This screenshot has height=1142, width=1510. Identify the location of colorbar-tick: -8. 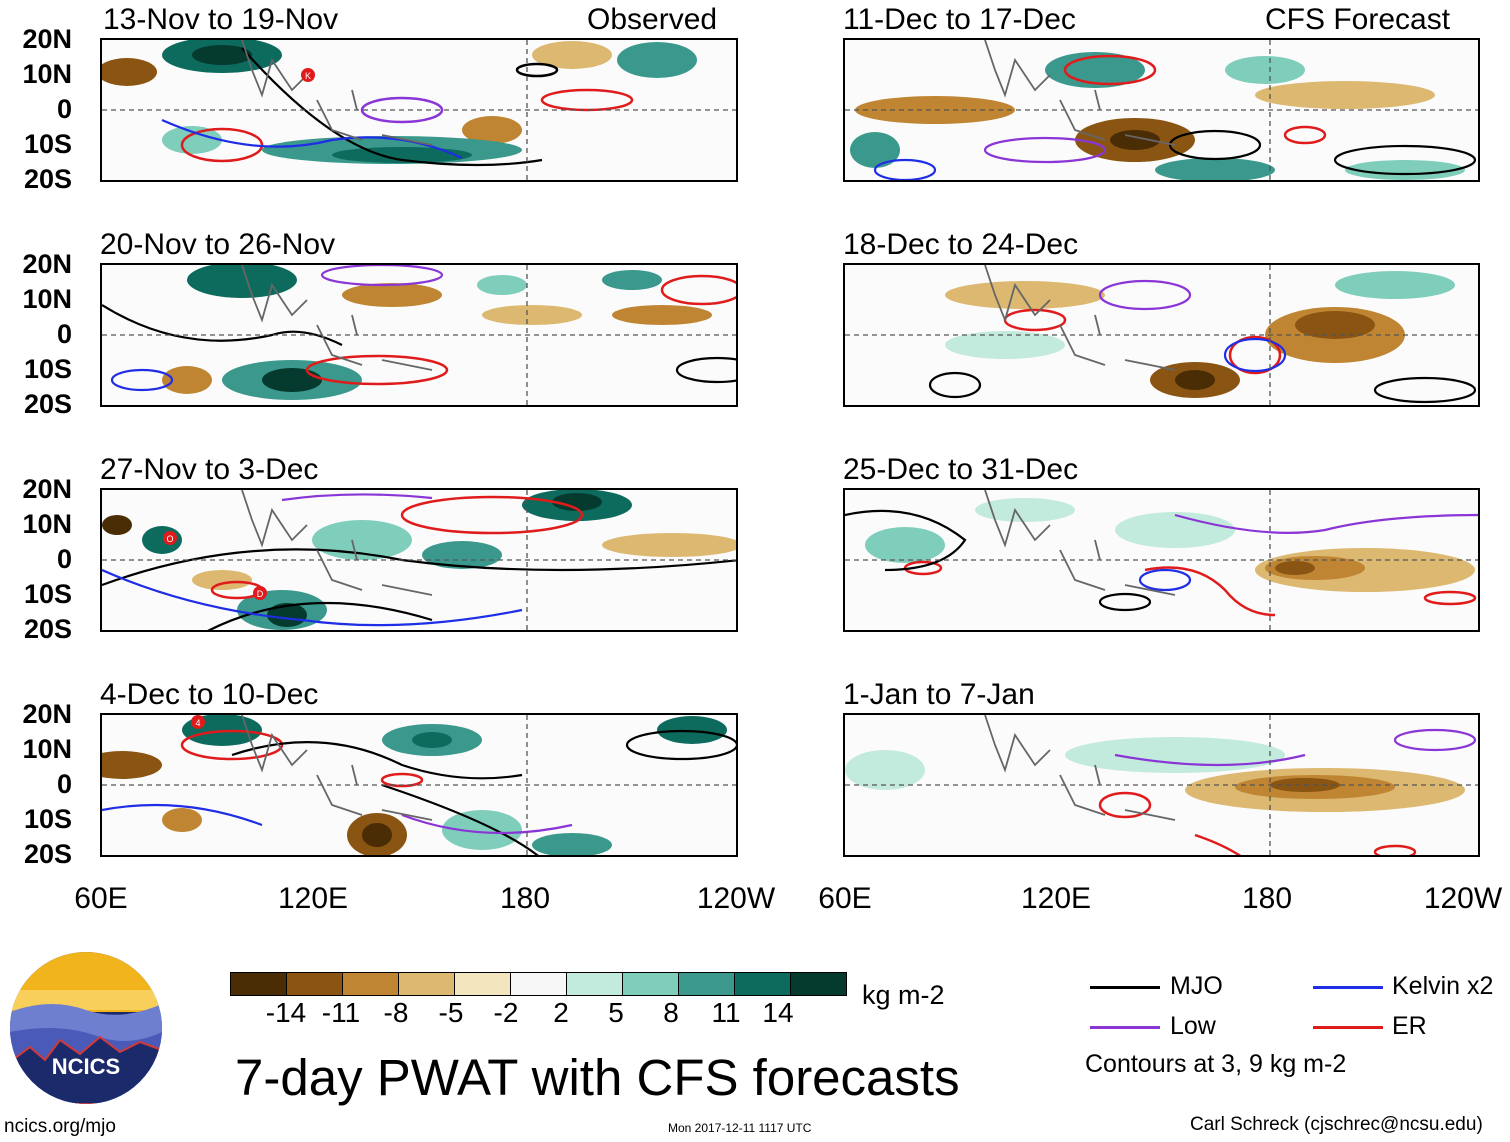
(396, 1012).